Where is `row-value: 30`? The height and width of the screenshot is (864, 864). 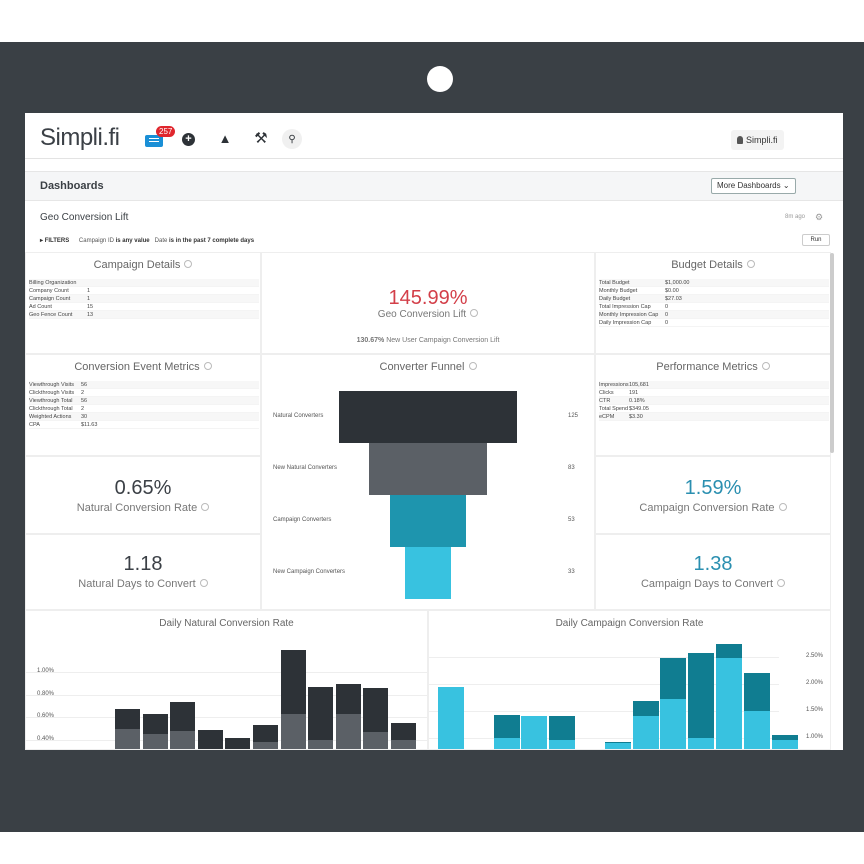
row-value: 30 is located at coordinates (84, 417).